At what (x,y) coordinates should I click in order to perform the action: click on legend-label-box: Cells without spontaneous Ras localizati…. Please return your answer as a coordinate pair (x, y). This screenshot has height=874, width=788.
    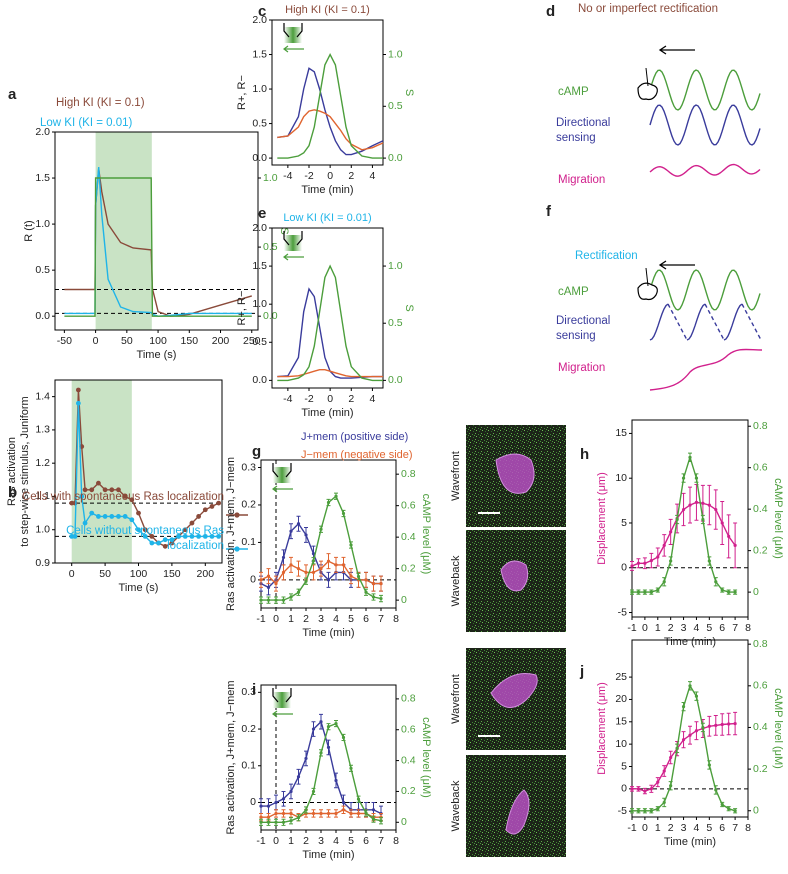
    Looking at the image, I should click on (145, 538).